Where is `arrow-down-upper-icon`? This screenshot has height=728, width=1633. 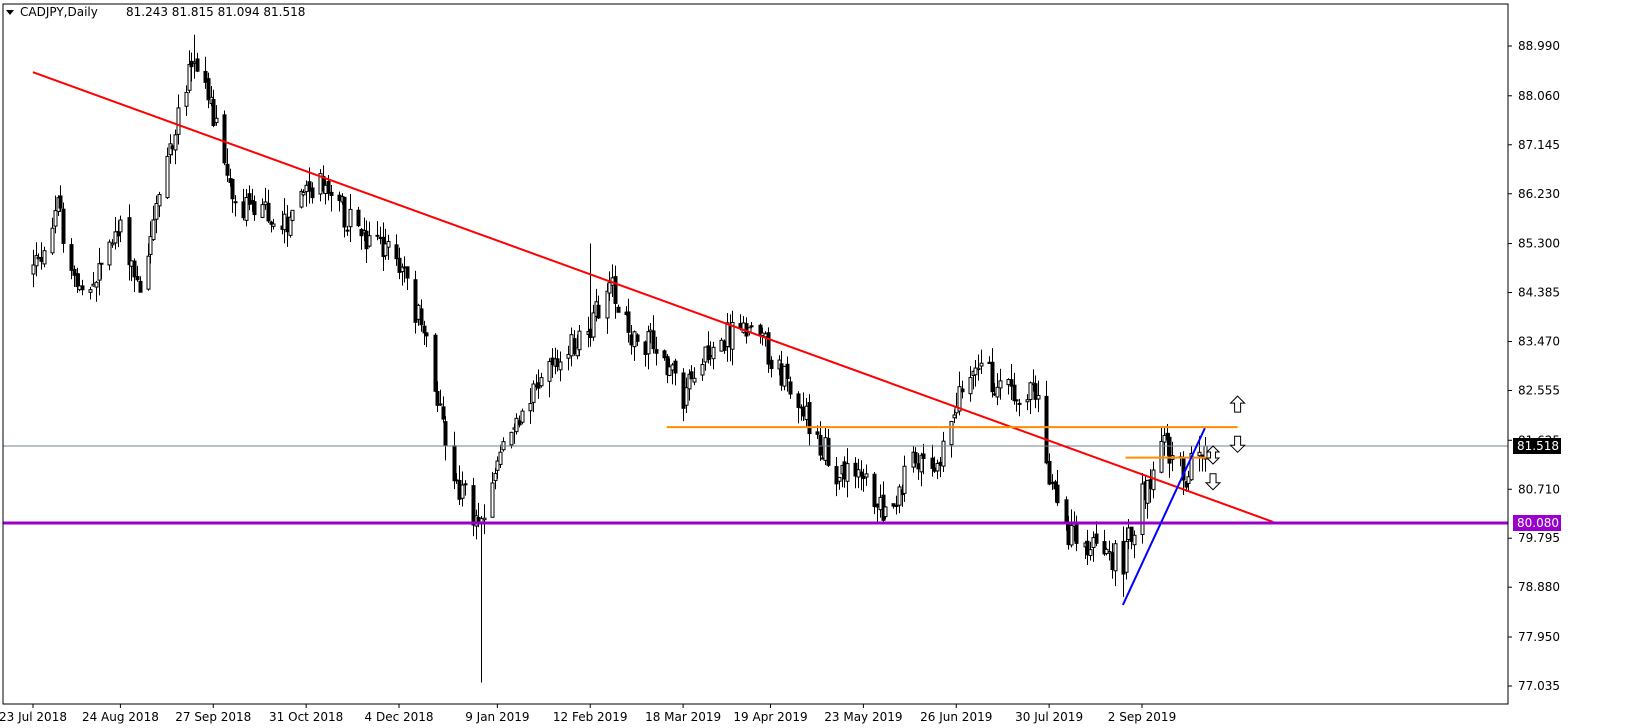
arrow-down-upper-icon is located at coordinates (1237, 444).